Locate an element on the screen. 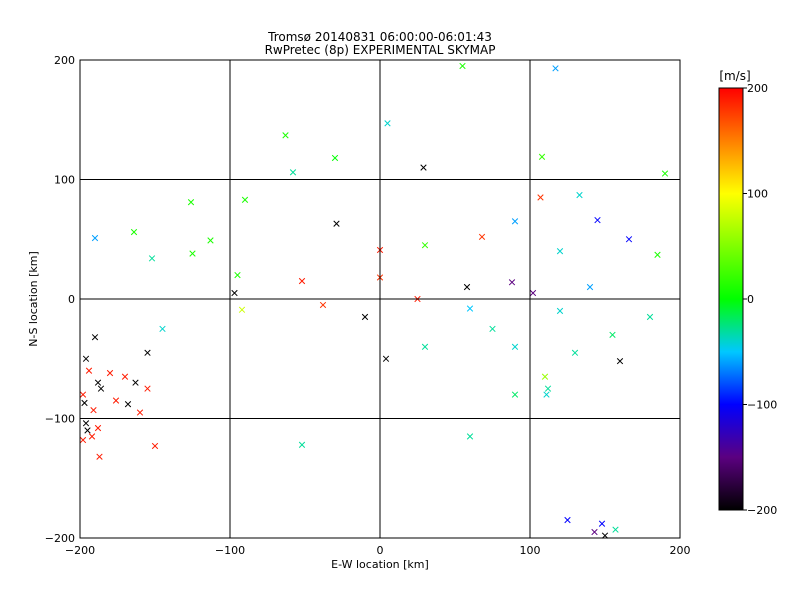 The width and height of the screenshot is (800, 600). chart-subtitle: RwPretec (8p) EXPERIMENTAL SKYMAP is located at coordinates (380, 50).